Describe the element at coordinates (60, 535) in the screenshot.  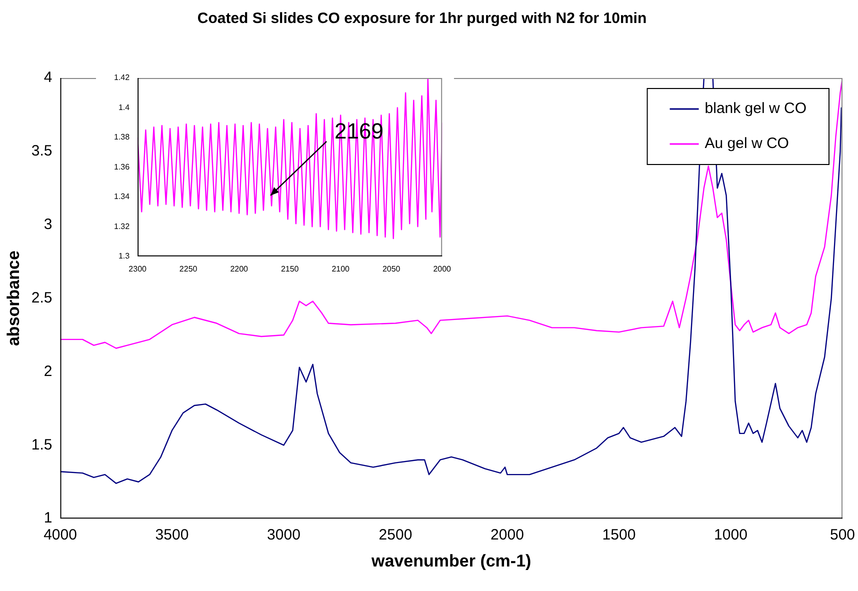
I see `x-tick-label: 4000` at that location.